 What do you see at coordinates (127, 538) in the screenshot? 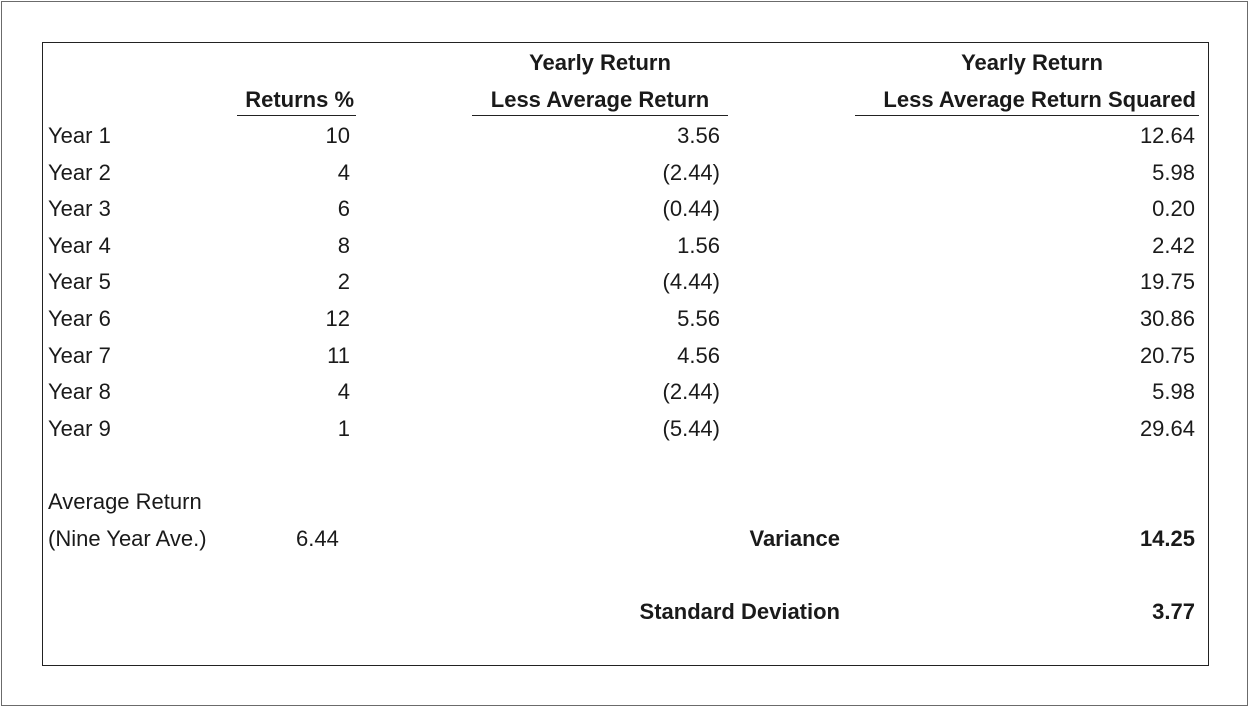
I see `nine-year-average-label: (Nine Year Ave.)` at bounding box center [127, 538].